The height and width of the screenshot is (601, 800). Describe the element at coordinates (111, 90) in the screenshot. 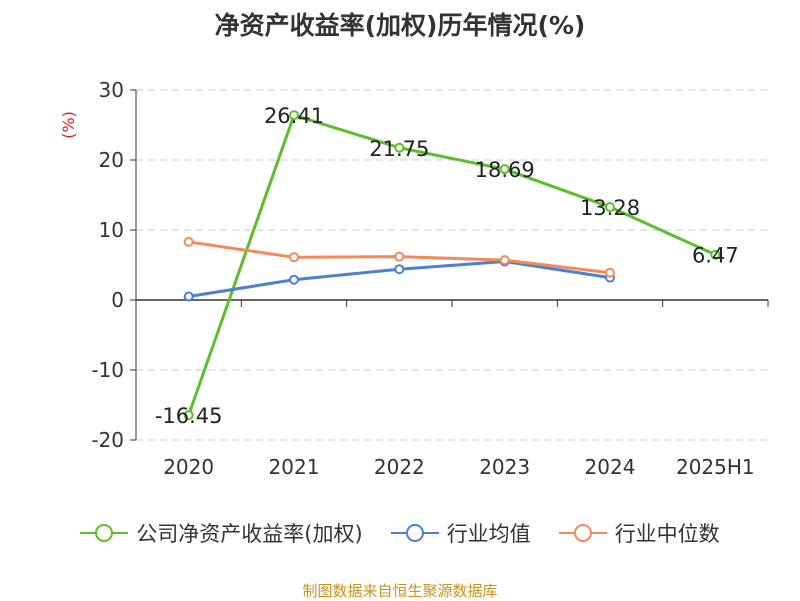

I see `y-tick-label: 30` at that location.